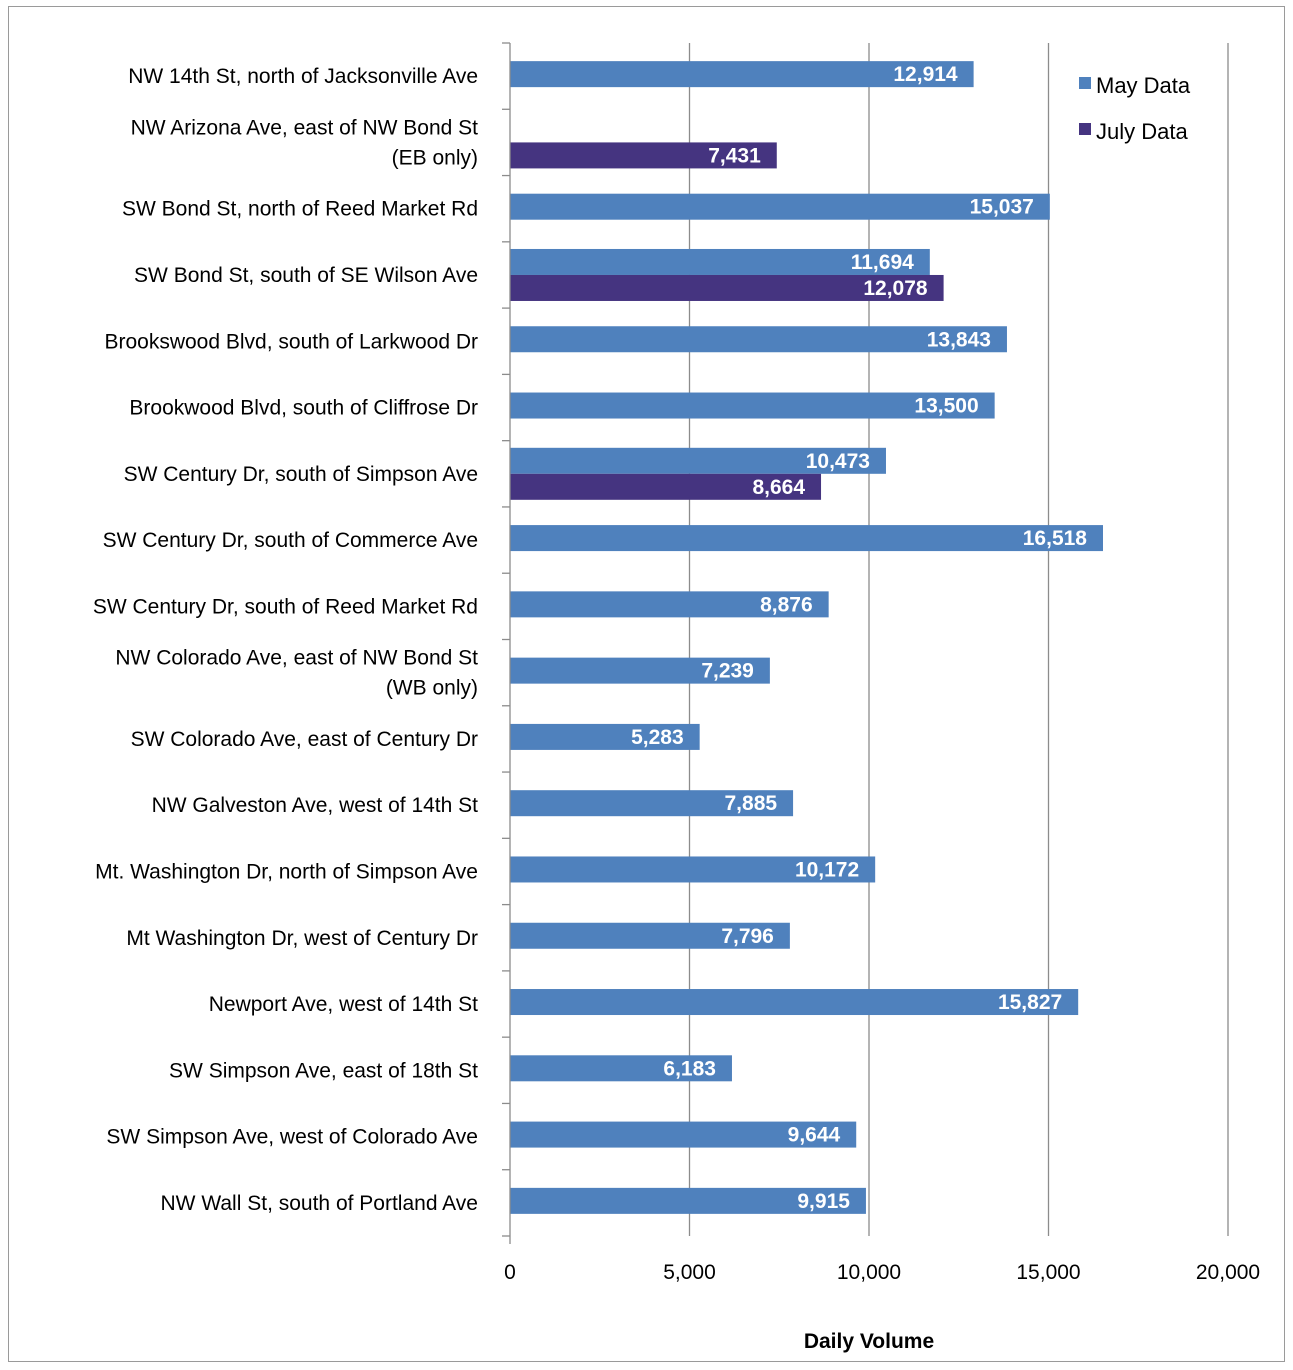 The image size is (1293, 1370). Describe the element at coordinates (882, 262) in the screenshot. I see `bar-value-label: 11,694` at that location.